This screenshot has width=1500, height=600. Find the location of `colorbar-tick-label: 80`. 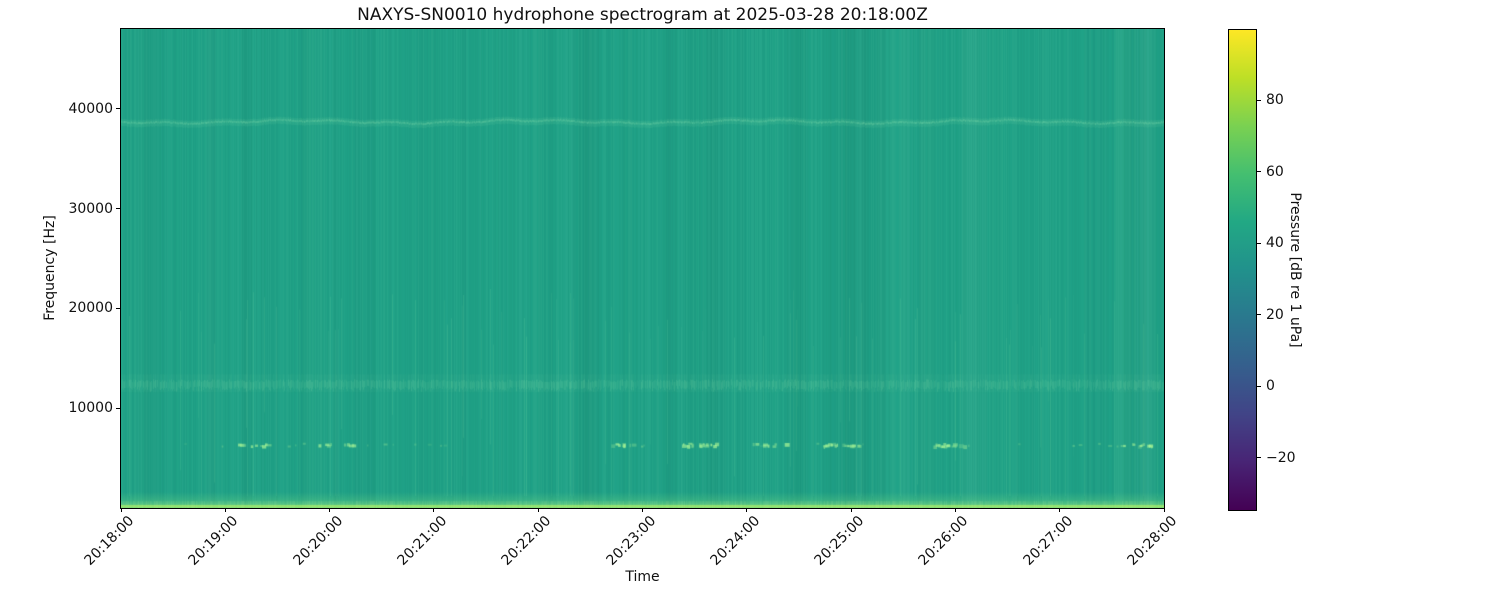

colorbar-tick-label: 80 is located at coordinates (1275, 100).